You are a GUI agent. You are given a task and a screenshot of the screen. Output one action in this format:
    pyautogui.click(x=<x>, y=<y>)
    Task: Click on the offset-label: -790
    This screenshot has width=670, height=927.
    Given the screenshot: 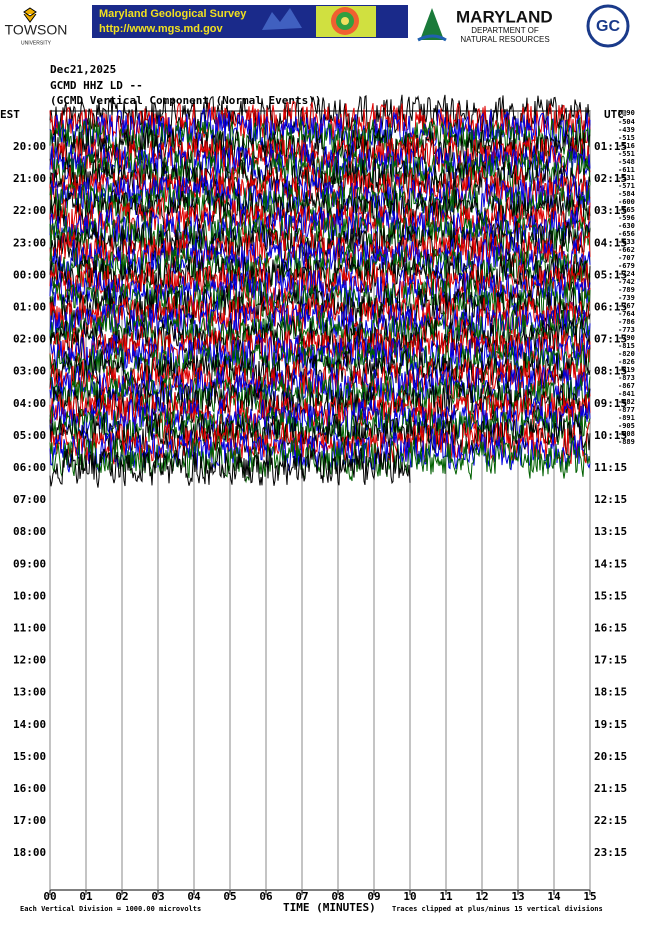 What is the action you would take?
    pyautogui.click(x=626, y=338)
    